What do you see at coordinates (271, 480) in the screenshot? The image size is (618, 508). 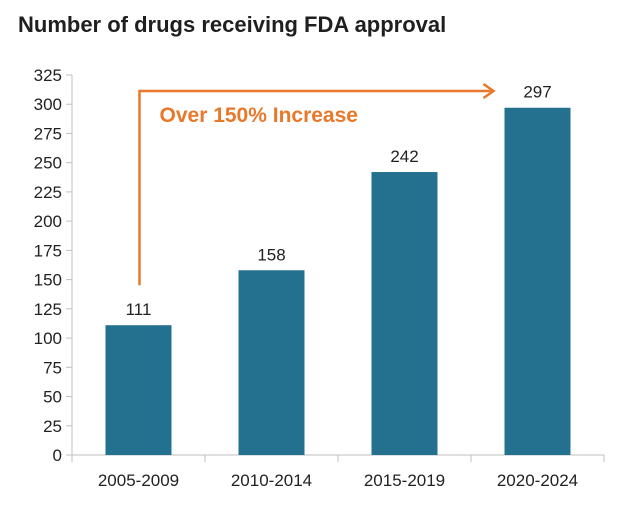 I see `x-tick-label-2010-2014: 2010-2014` at bounding box center [271, 480].